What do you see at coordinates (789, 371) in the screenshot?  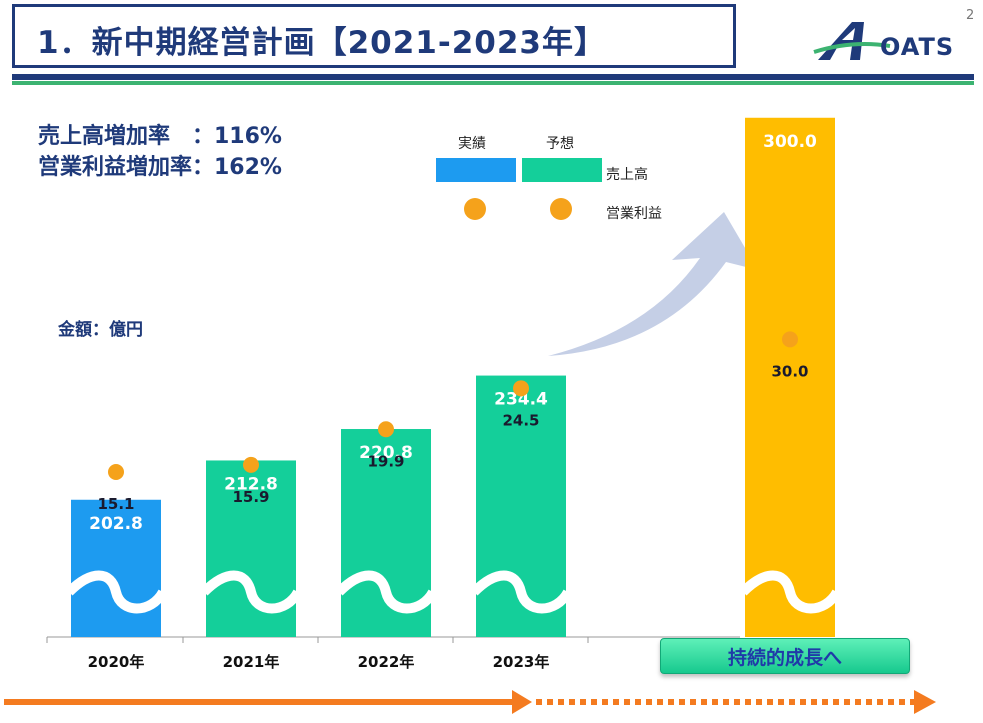 I see `profit-value-label: 30.0` at bounding box center [789, 371].